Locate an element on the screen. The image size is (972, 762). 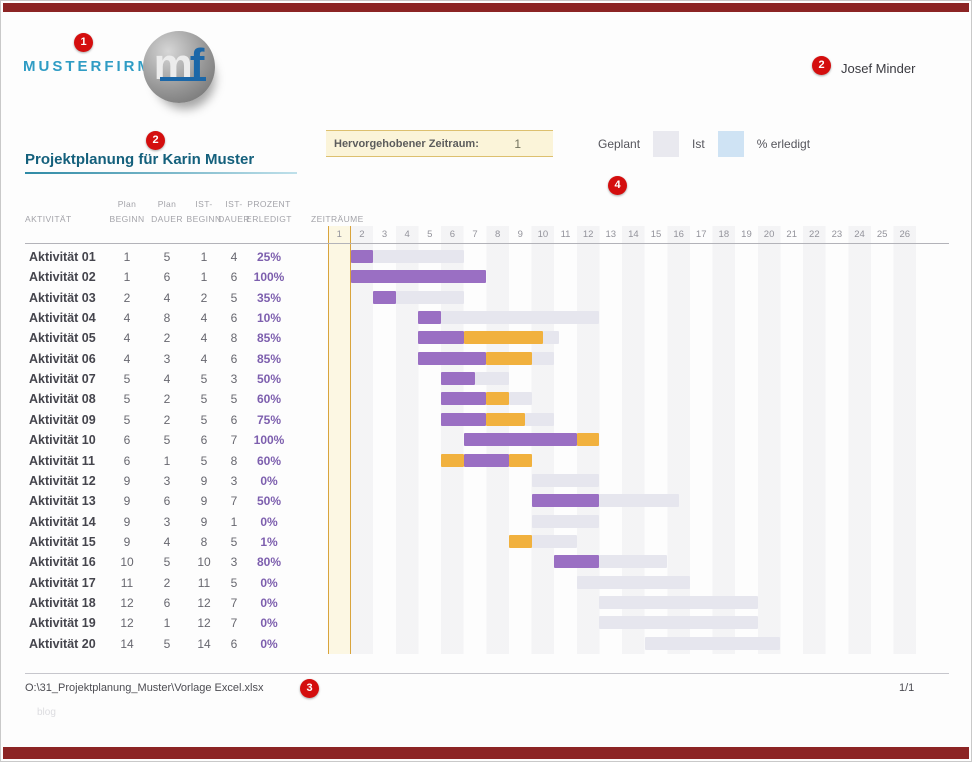
plan-dauer-cell: 6 is located at coordinates (167, 602).